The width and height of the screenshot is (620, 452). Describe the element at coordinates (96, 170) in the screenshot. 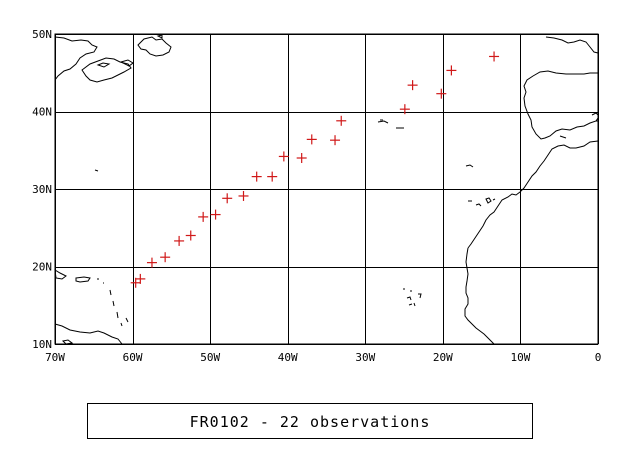

I see `island-bermuda` at that location.